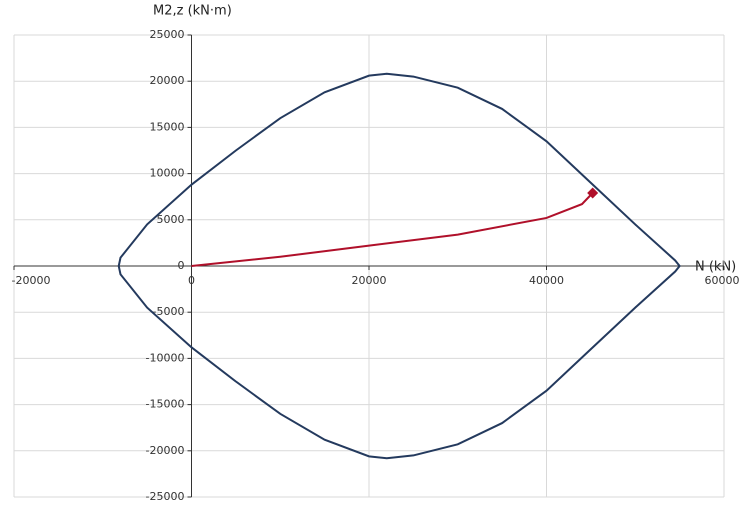 Image resolution: width=746 pixels, height=516 pixels. What do you see at coordinates (191, 280) in the screenshot?
I see `x-tick-label: 0` at bounding box center [191, 280].